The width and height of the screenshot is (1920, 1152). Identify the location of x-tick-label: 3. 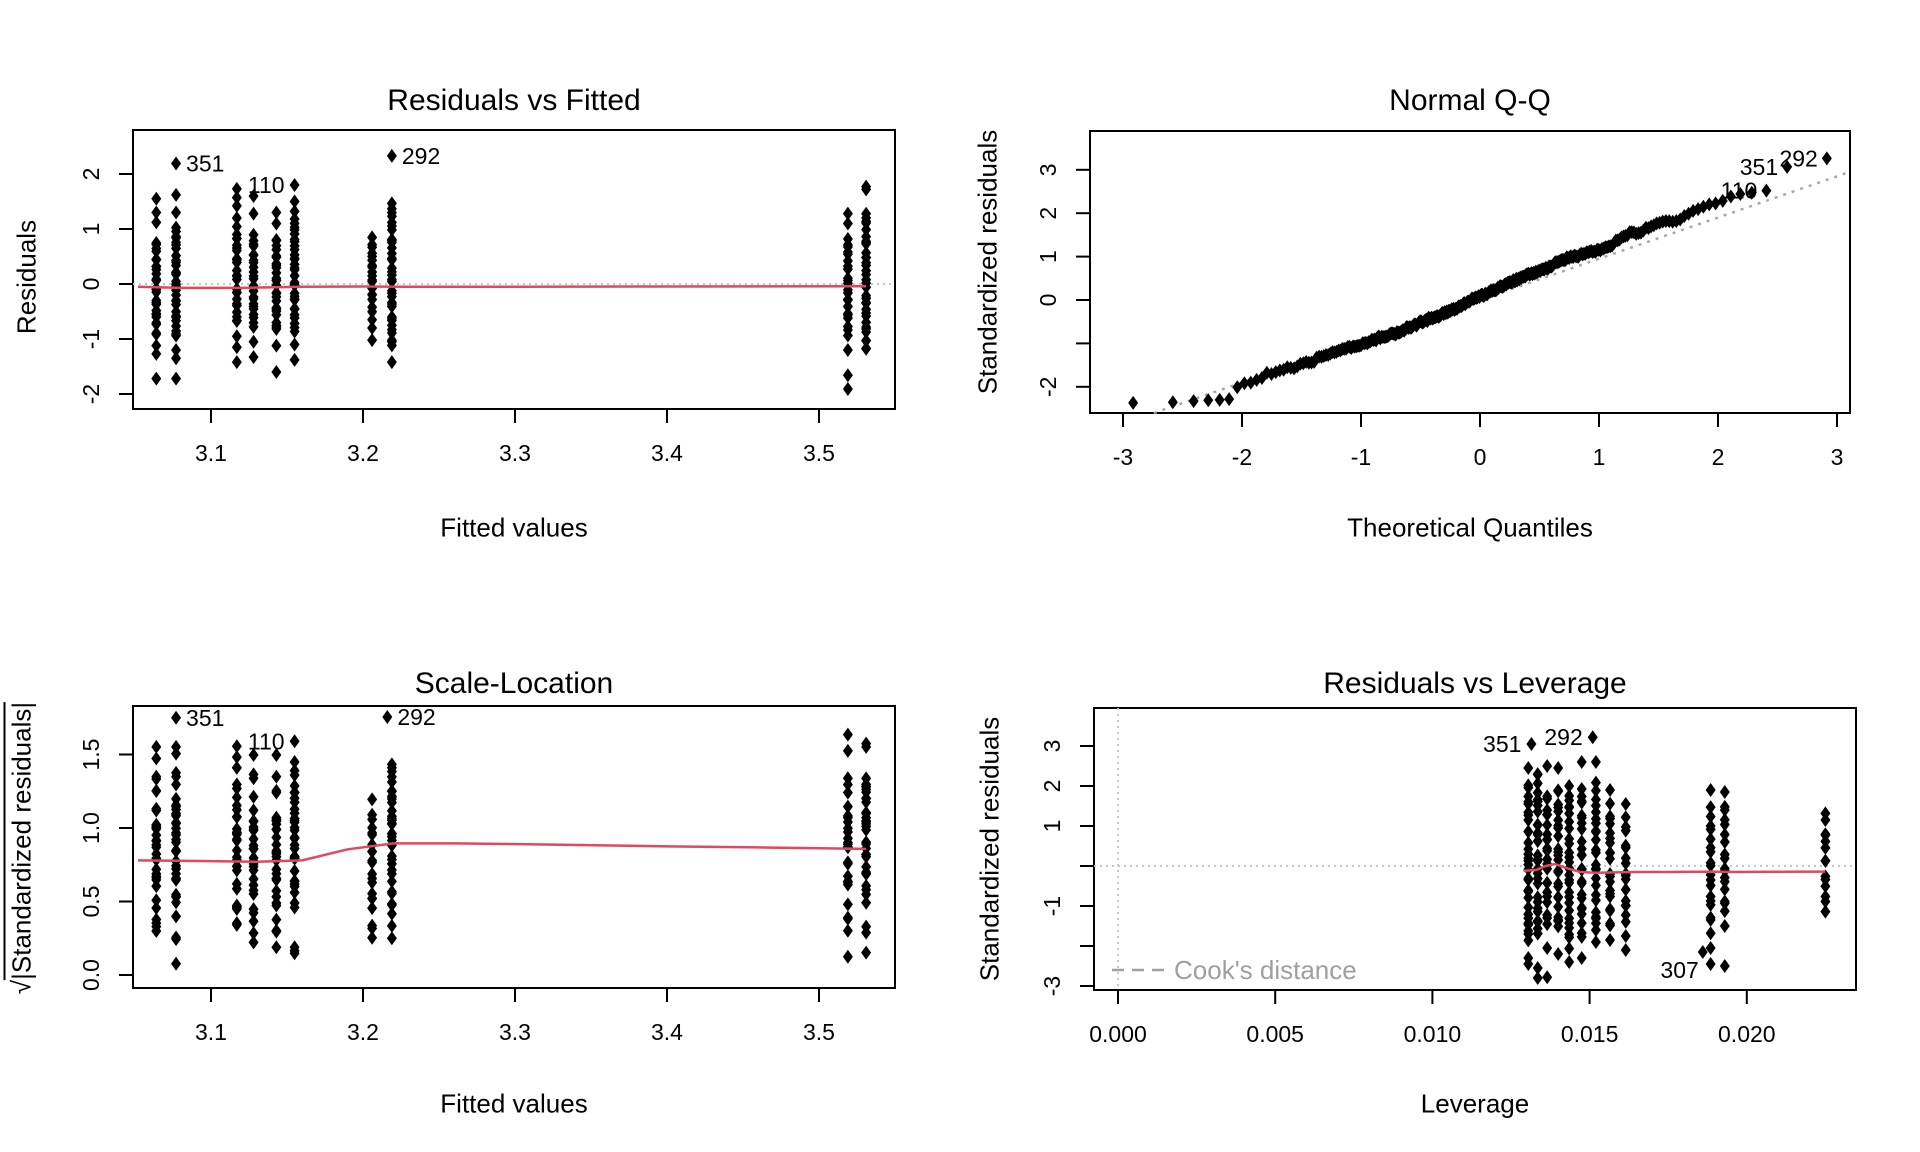
(1837, 457).